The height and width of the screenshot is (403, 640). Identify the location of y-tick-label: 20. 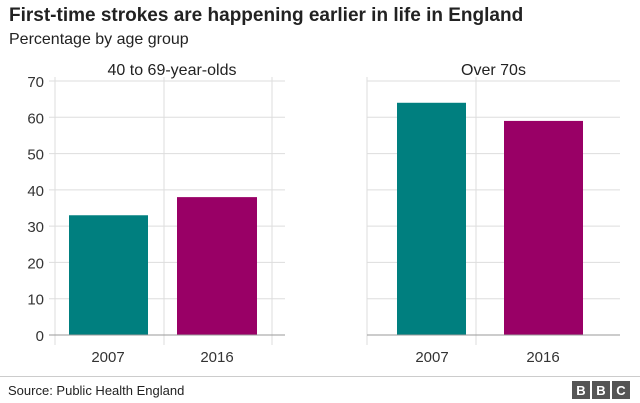
(35, 263).